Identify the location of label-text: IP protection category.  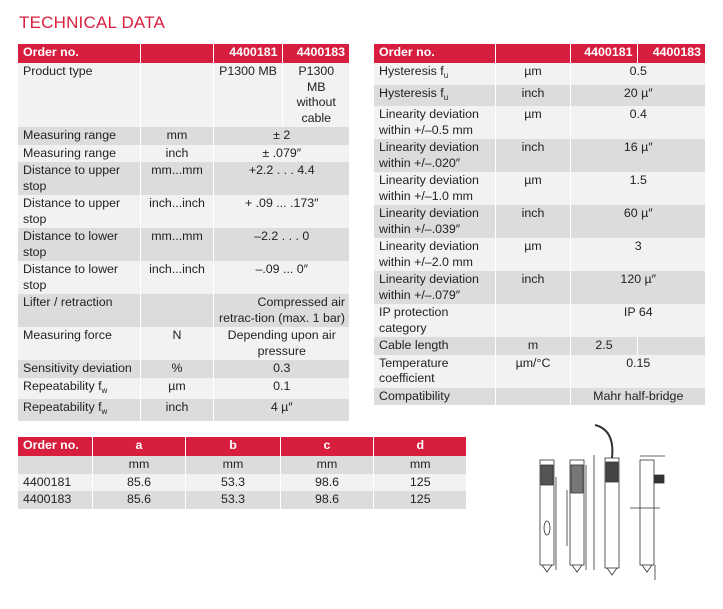
(414, 320).